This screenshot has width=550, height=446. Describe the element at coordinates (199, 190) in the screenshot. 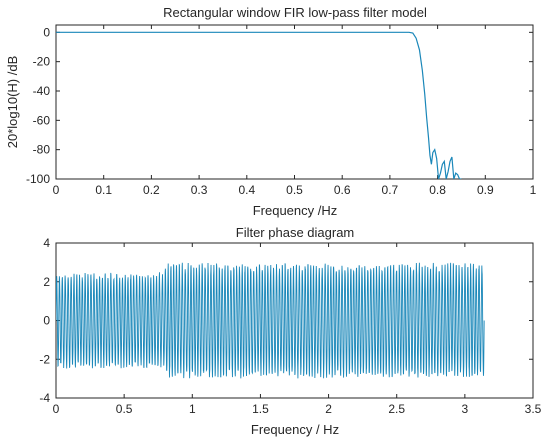

I see `x-tick-label: 0.3` at that location.